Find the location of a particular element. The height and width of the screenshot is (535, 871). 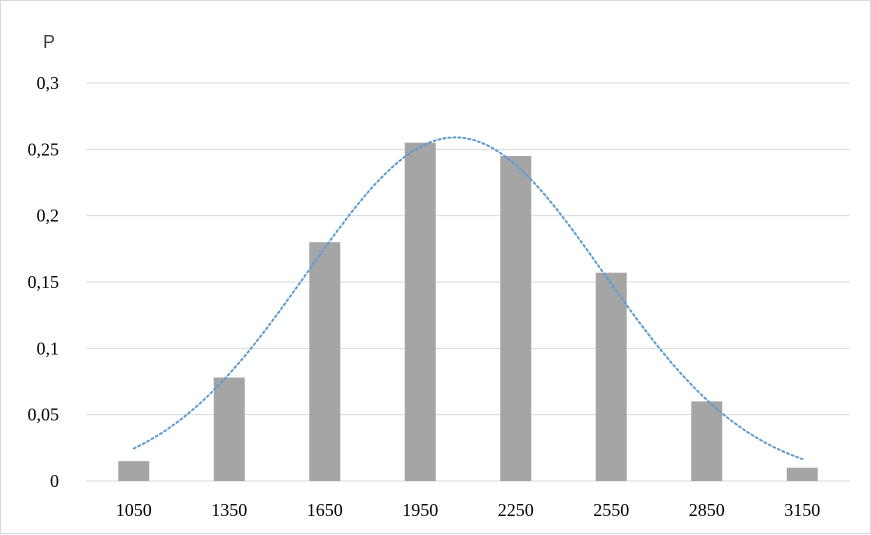

y-tick-label: 0 is located at coordinates (54, 481).